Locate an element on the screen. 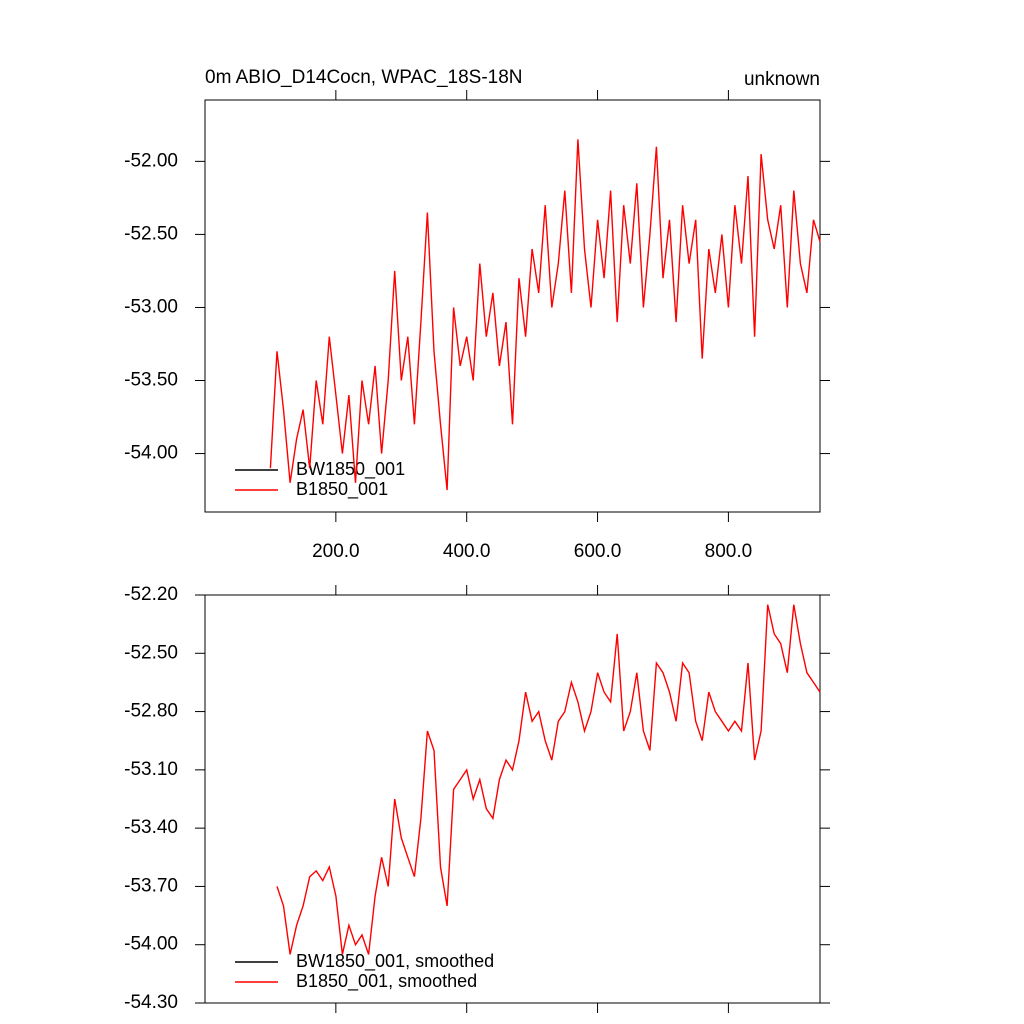 This screenshot has height=1024, width=1024. right-title: unknown is located at coordinates (782, 79).